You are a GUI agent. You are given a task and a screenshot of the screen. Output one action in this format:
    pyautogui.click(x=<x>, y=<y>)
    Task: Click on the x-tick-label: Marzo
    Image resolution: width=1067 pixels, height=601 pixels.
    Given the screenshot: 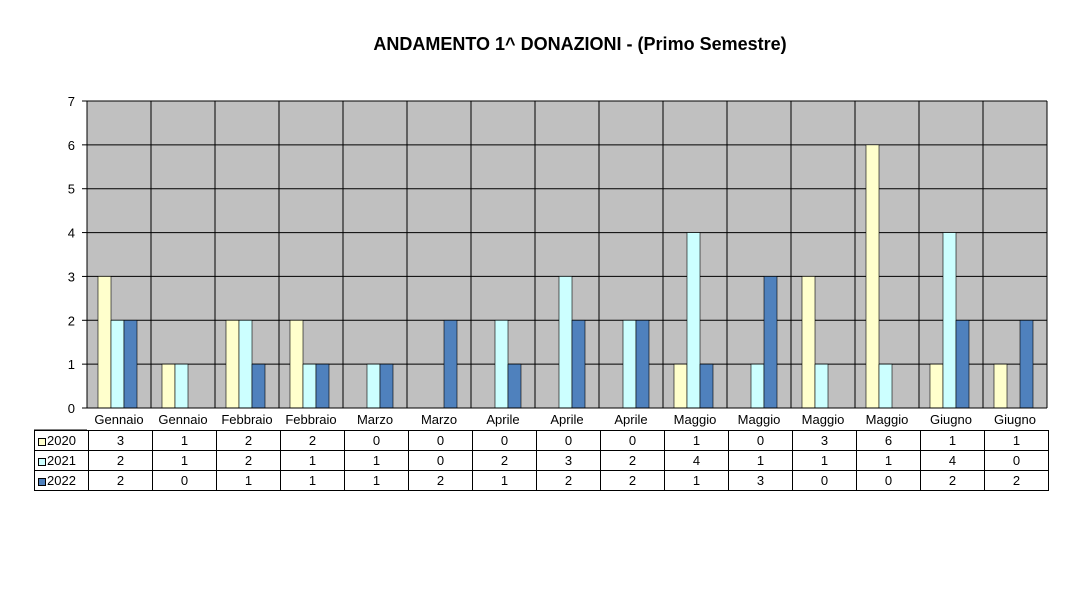 What is the action you would take?
    pyautogui.click(x=439, y=419)
    